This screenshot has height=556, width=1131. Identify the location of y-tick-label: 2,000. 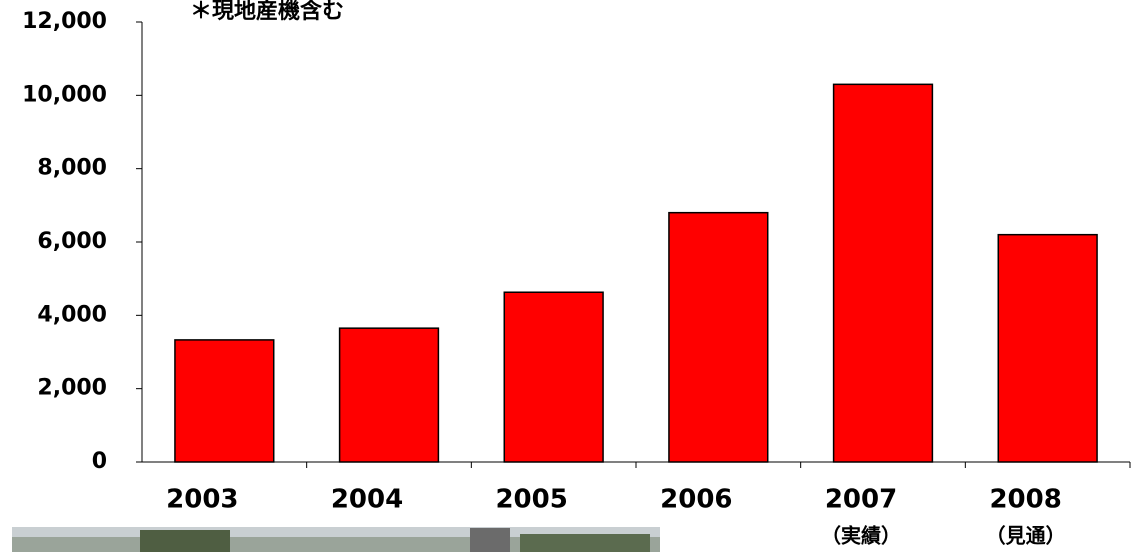
(72, 388).